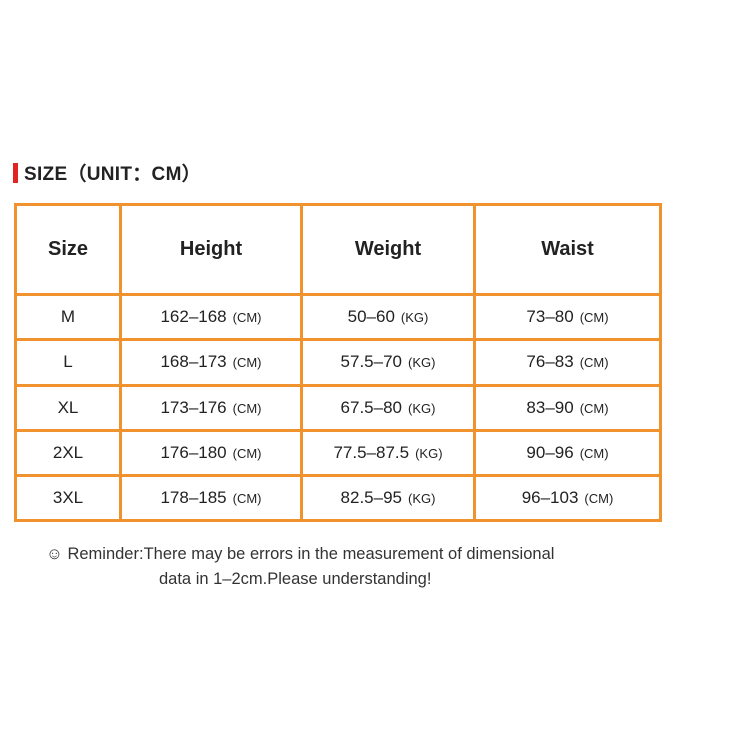 This screenshot has width=739, height=739. I want to click on table-row: 3XL 178–185 (CM) 82.5–95 (KG) 96–103 (CM), so click(338, 498).